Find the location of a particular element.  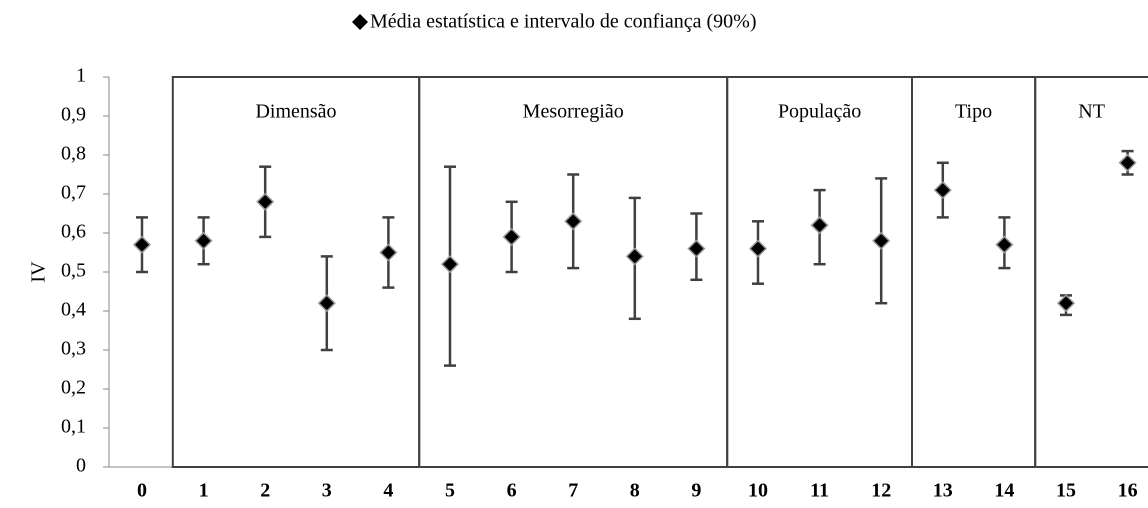

x-tick-label: 9 is located at coordinates (696, 491).